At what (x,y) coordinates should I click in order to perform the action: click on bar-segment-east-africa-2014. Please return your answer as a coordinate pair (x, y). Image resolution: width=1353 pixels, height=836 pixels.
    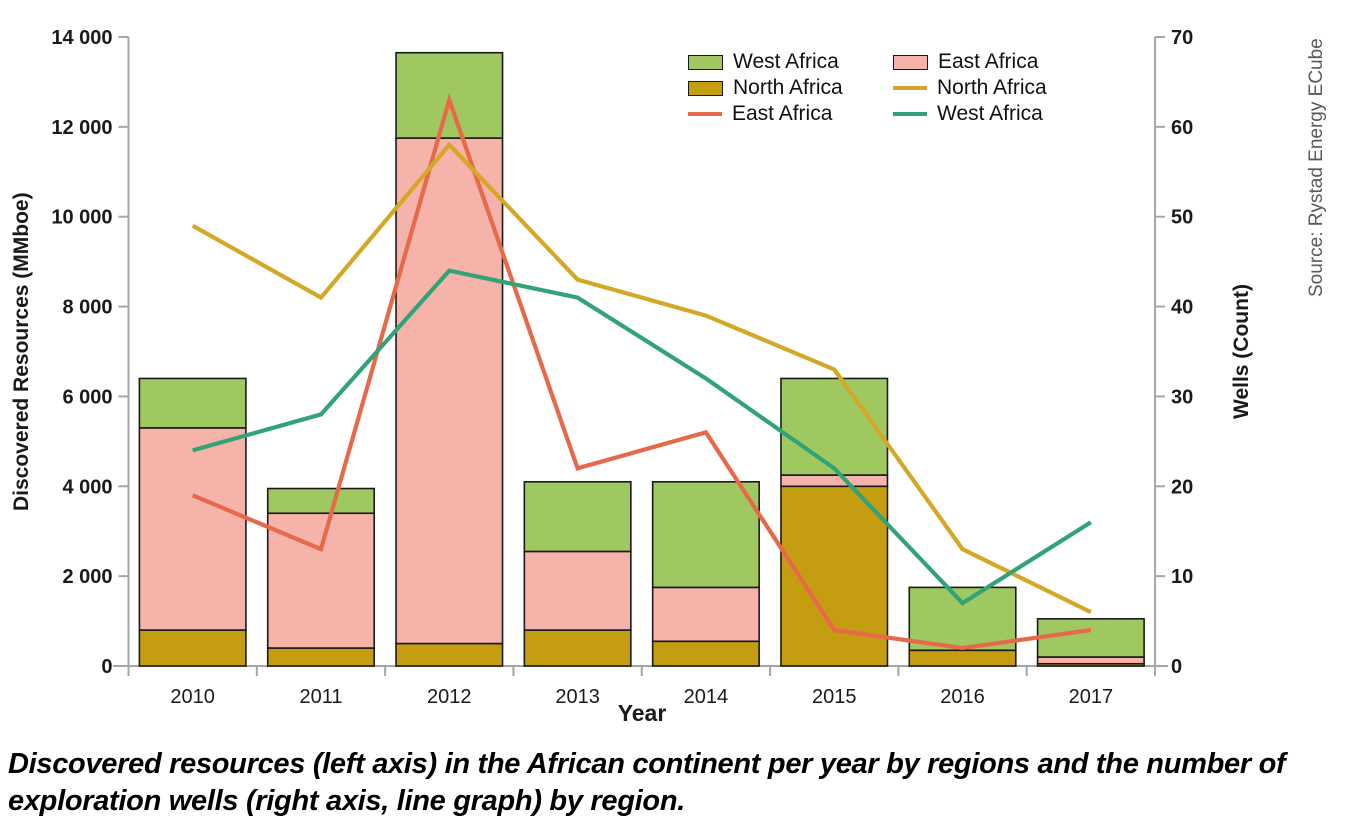
    Looking at the image, I should click on (705, 614).